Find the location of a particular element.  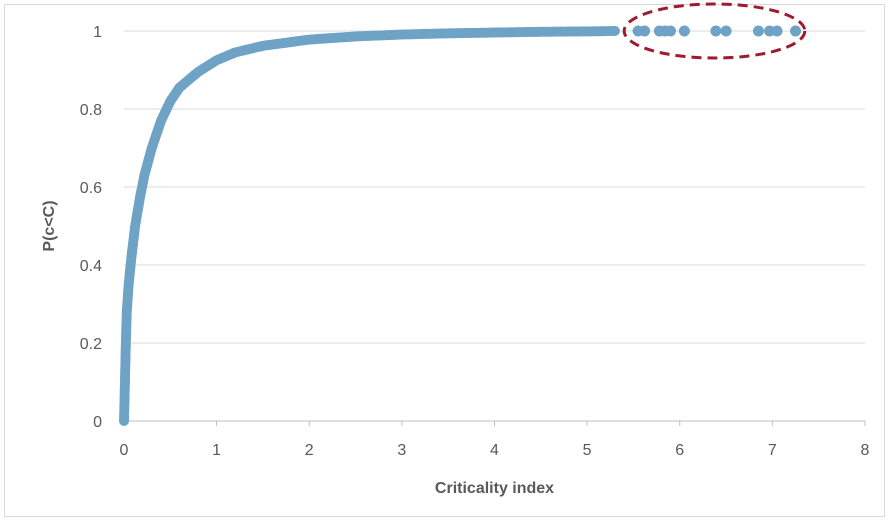

data-point is located at coordinates (614, 31).